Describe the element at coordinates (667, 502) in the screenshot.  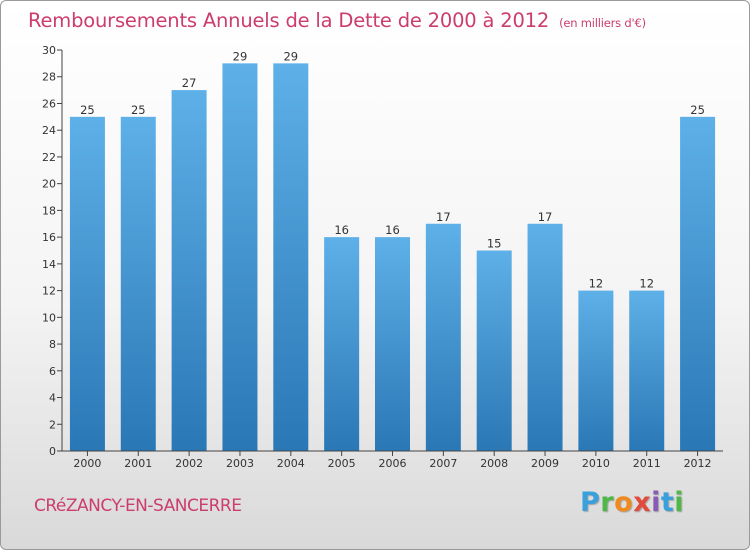
I see `logo-letter: t` at that location.